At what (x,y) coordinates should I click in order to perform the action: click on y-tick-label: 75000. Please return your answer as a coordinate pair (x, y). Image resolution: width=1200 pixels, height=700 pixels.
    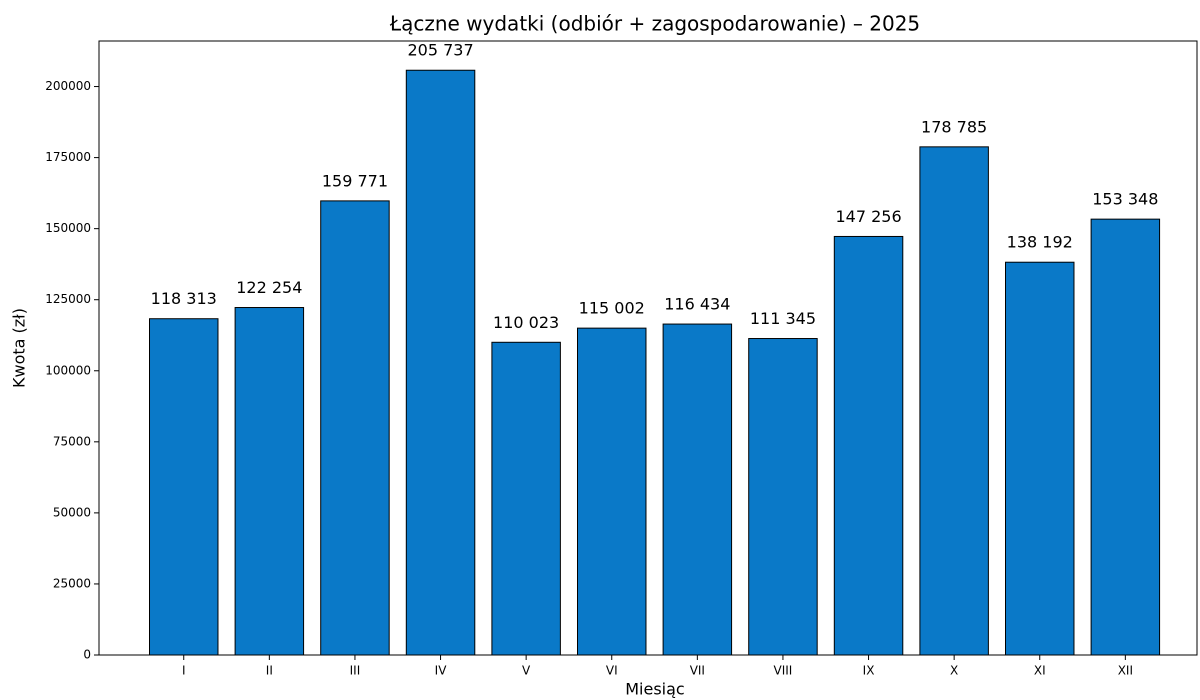
    Looking at the image, I should click on (72, 441).